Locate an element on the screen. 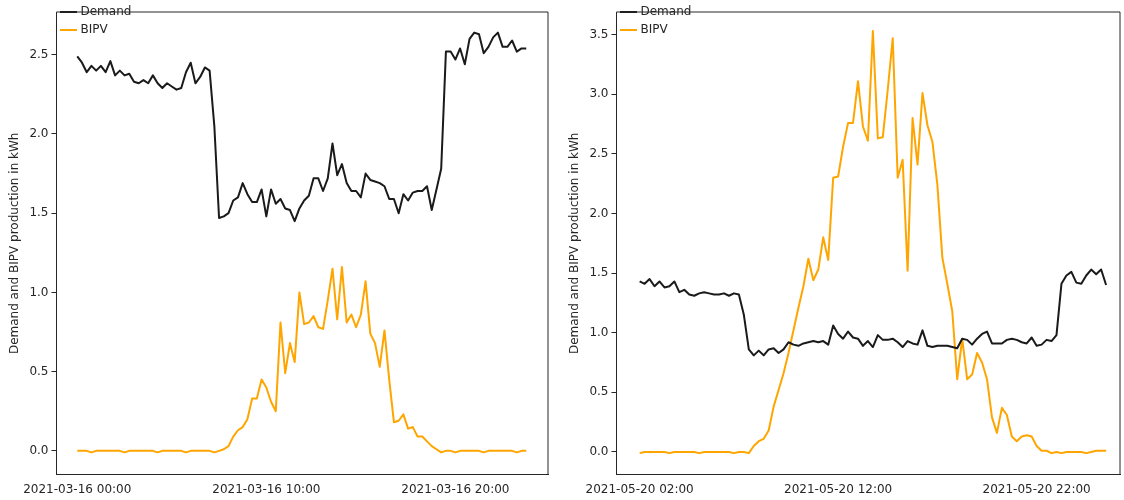 The image size is (1124, 500). x-tick-label: 2021-03-16 20:00 is located at coordinates (455, 488).